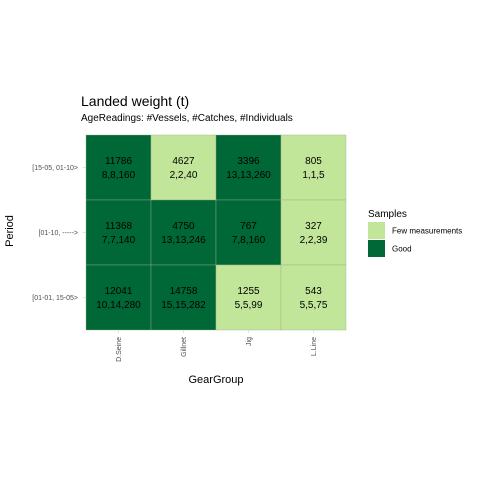  I want to click on heatmap-cell: 543 5,5,75, so click(313, 297).